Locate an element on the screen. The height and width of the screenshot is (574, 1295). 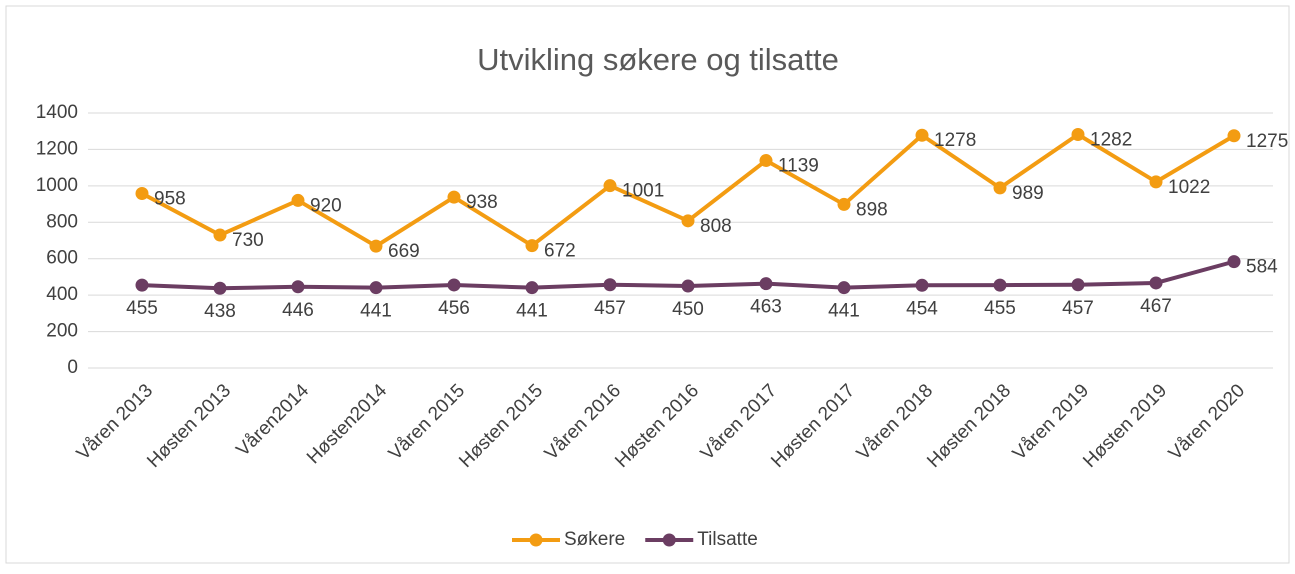
data-label: 898 is located at coordinates (872, 209).